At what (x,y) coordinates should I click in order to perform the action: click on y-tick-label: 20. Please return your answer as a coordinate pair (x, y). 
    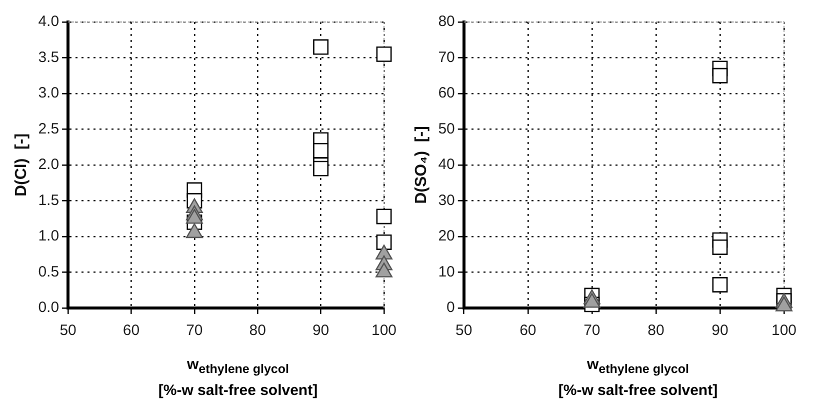
    Looking at the image, I should click on (446, 236).